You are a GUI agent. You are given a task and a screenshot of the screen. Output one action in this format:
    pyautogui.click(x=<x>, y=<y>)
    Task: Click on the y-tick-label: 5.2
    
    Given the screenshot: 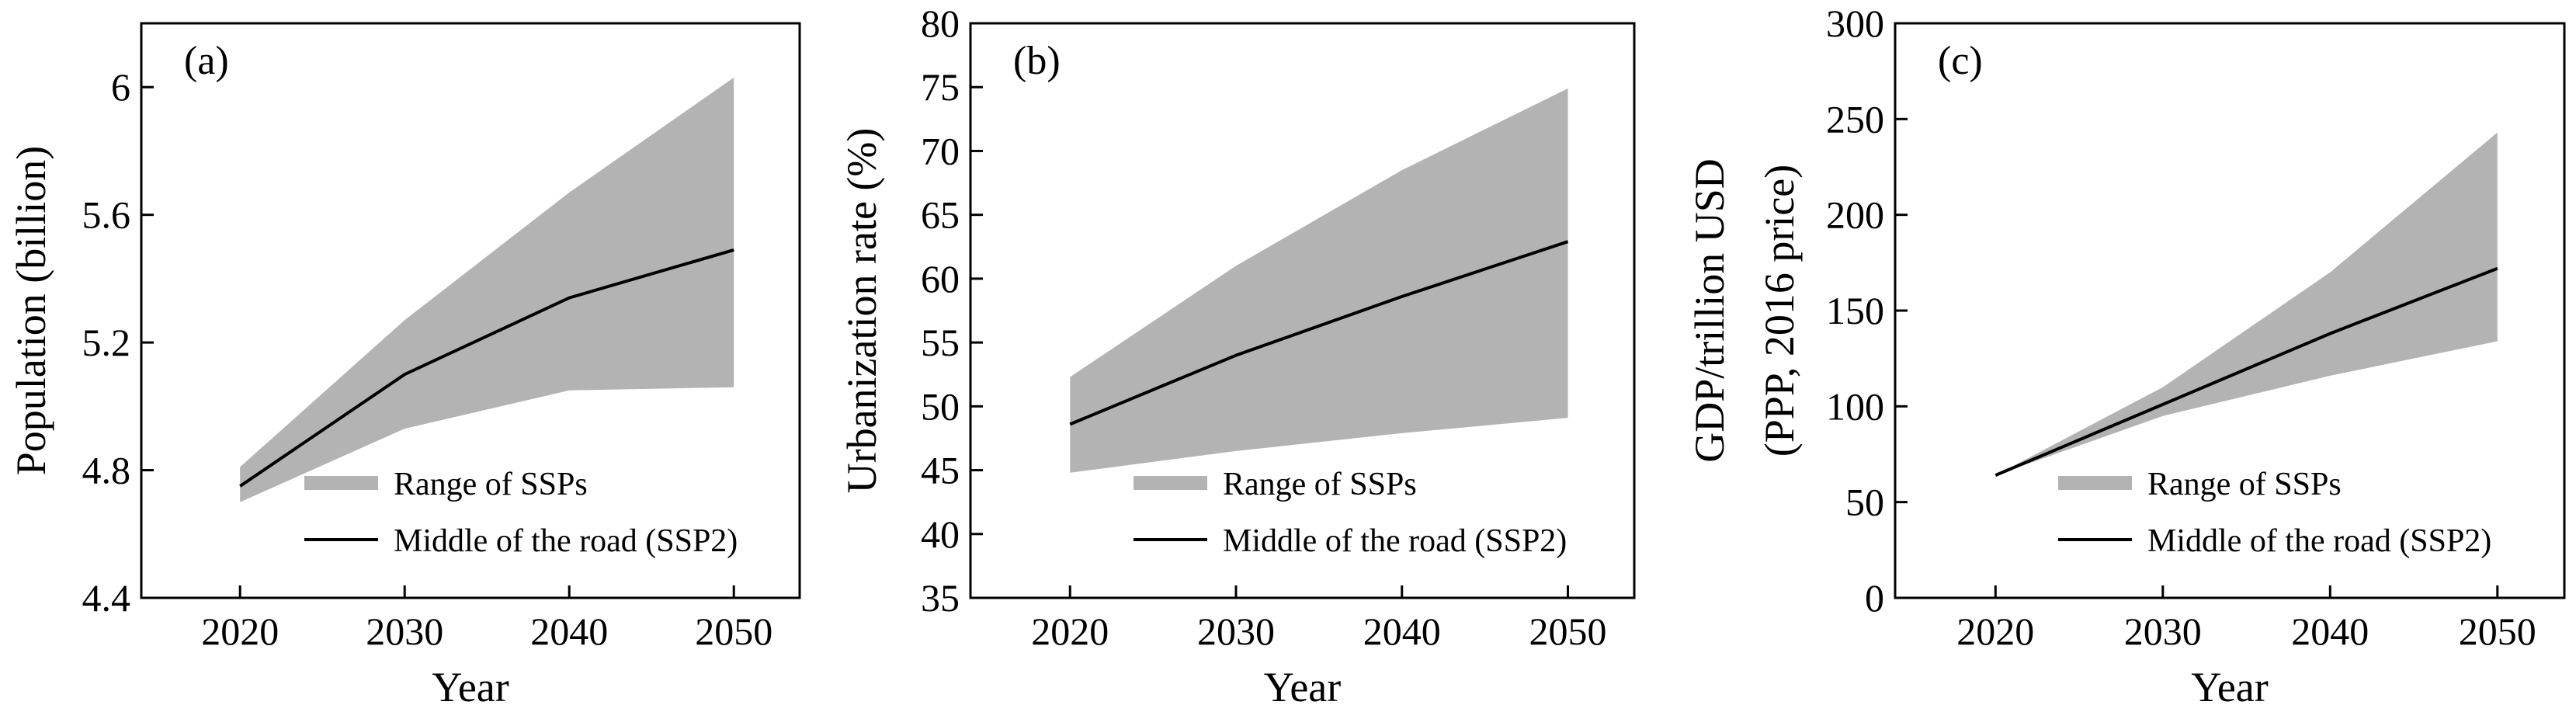 What is the action you would take?
    pyautogui.click(x=106, y=342)
    